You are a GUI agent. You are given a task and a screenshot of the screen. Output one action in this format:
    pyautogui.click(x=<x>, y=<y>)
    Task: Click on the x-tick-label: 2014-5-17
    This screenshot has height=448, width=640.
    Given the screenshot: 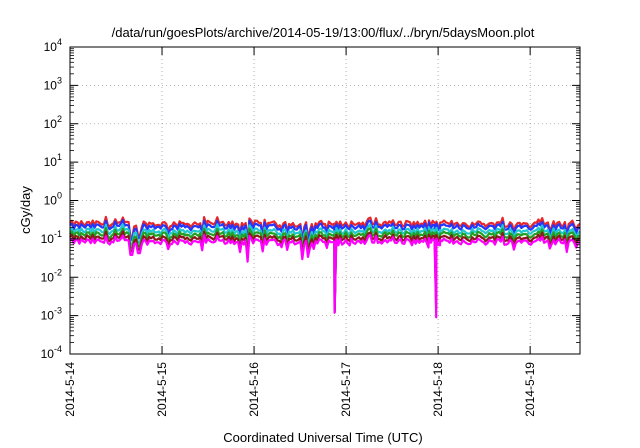 What is the action you would take?
    pyautogui.click(x=346, y=389)
    